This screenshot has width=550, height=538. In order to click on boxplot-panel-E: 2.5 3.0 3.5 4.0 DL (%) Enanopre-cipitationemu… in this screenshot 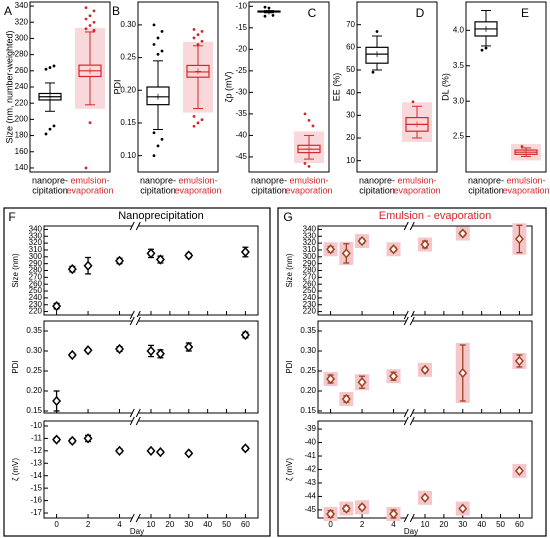, I will do `click(495, 98)`.